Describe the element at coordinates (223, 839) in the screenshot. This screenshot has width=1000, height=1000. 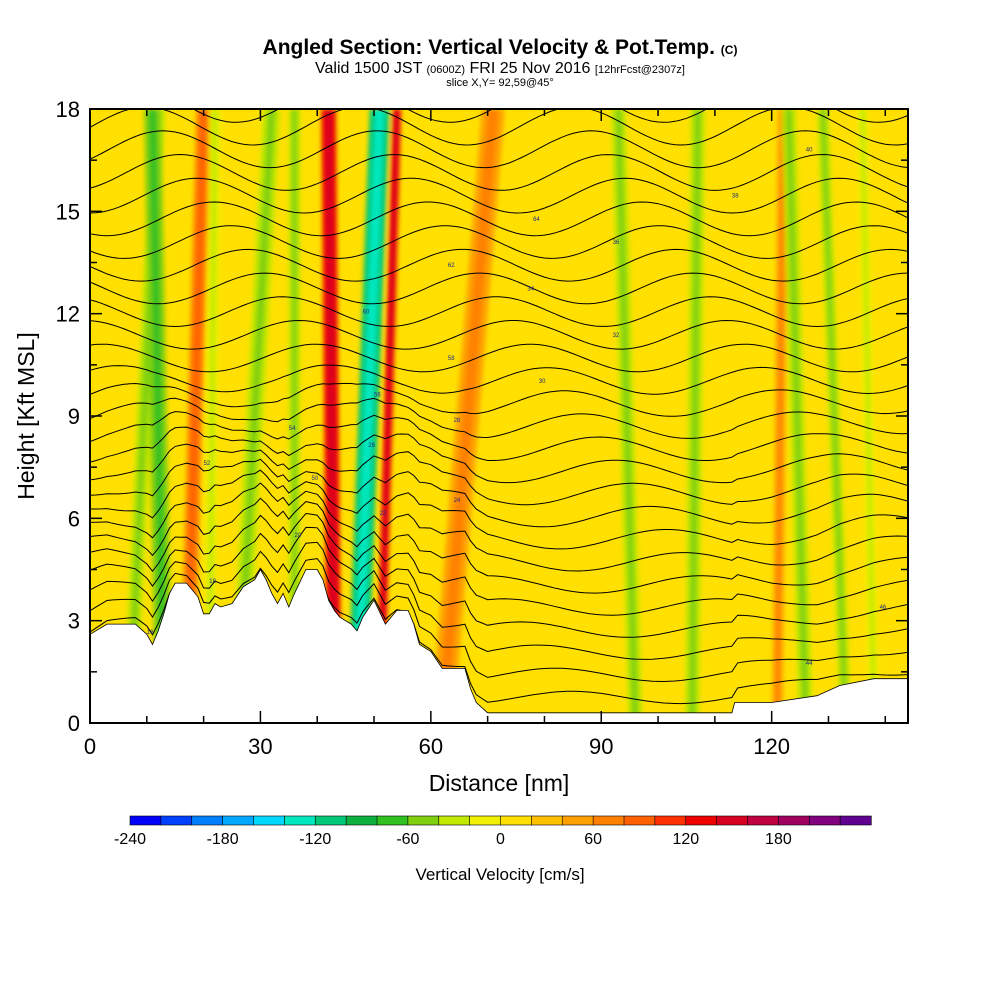
I see `colorbar-tick-label: -180` at that location.